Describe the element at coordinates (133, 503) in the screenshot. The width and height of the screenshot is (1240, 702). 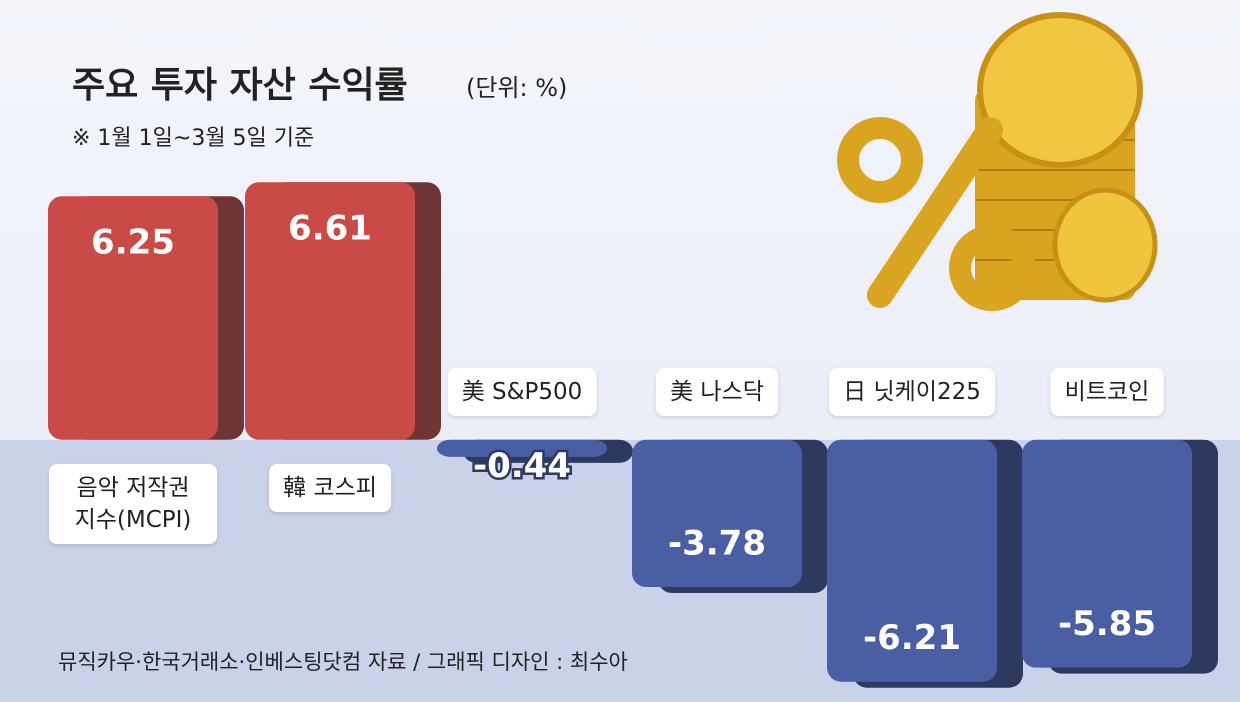
I see `category-label: 음악 저작권 지수(MCPI)` at that location.